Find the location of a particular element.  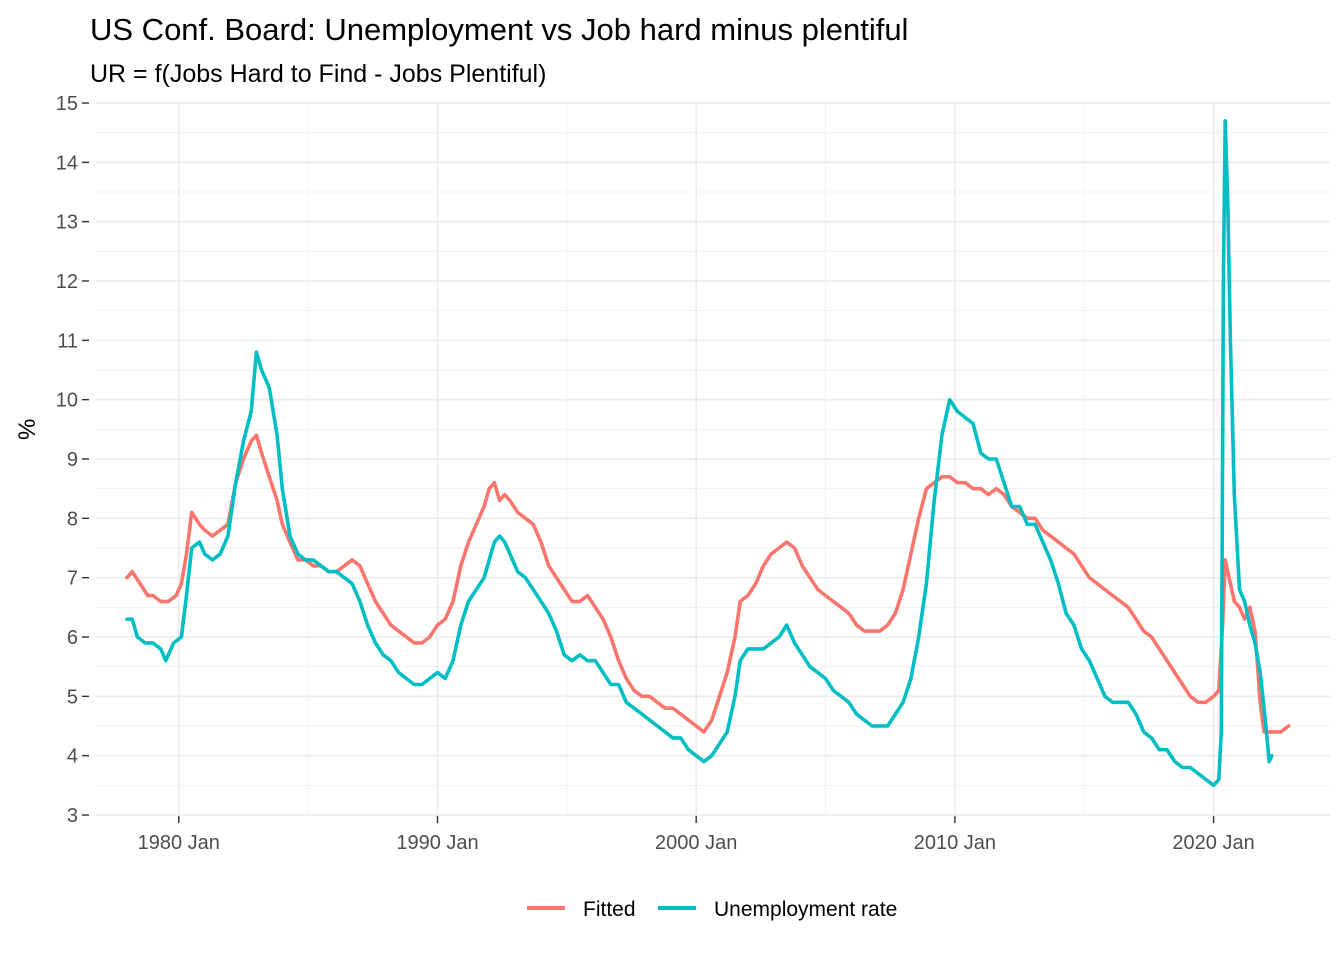

y-tick-label: 5 is located at coordinates (72, 697).